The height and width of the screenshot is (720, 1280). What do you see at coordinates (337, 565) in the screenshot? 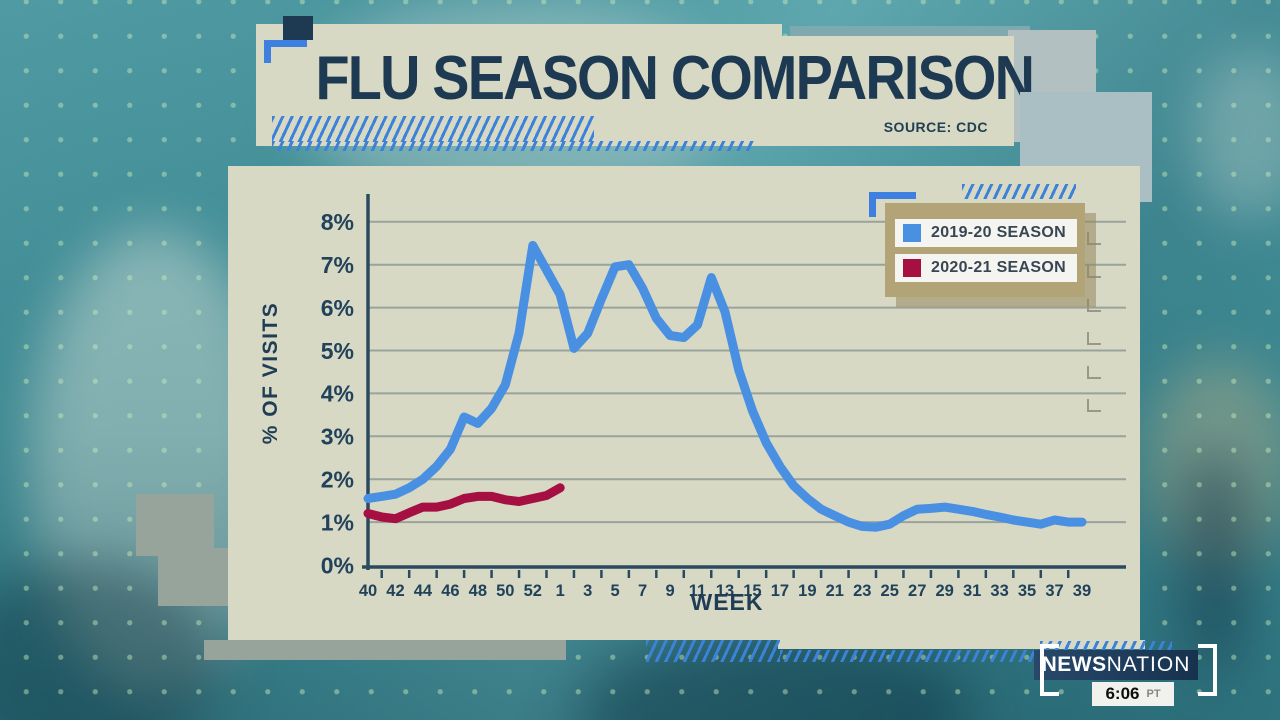
I see `y-tick-label: 0%` at bounding box center [337, 565].